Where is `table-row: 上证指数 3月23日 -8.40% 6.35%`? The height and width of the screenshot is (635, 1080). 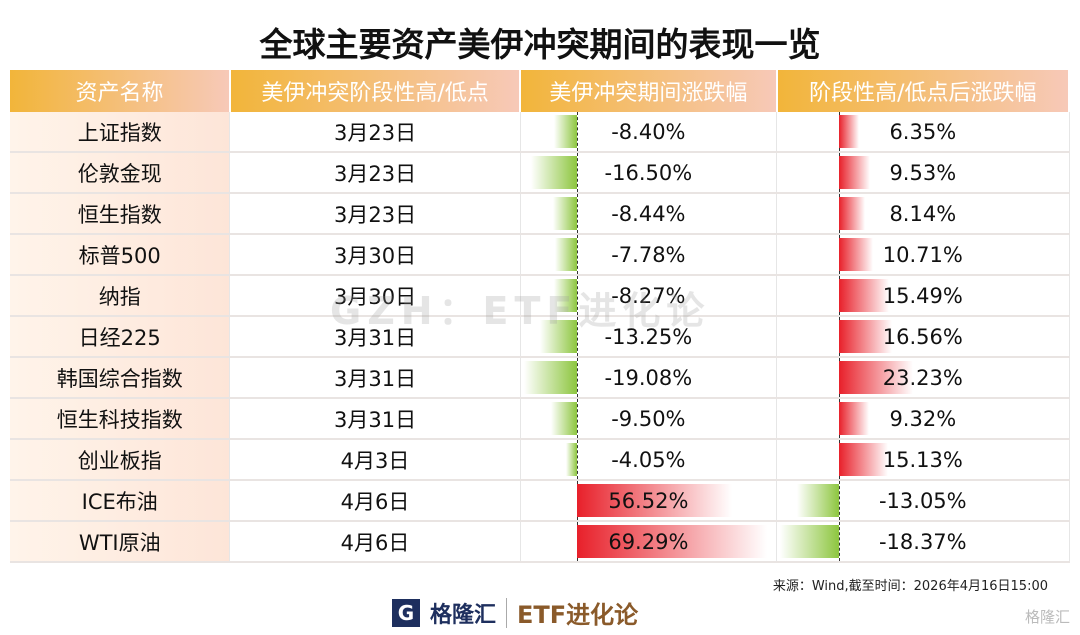
table-row: 上证指数 3月23日 -8.40% 6.35% is located at coordinates (540, 132).